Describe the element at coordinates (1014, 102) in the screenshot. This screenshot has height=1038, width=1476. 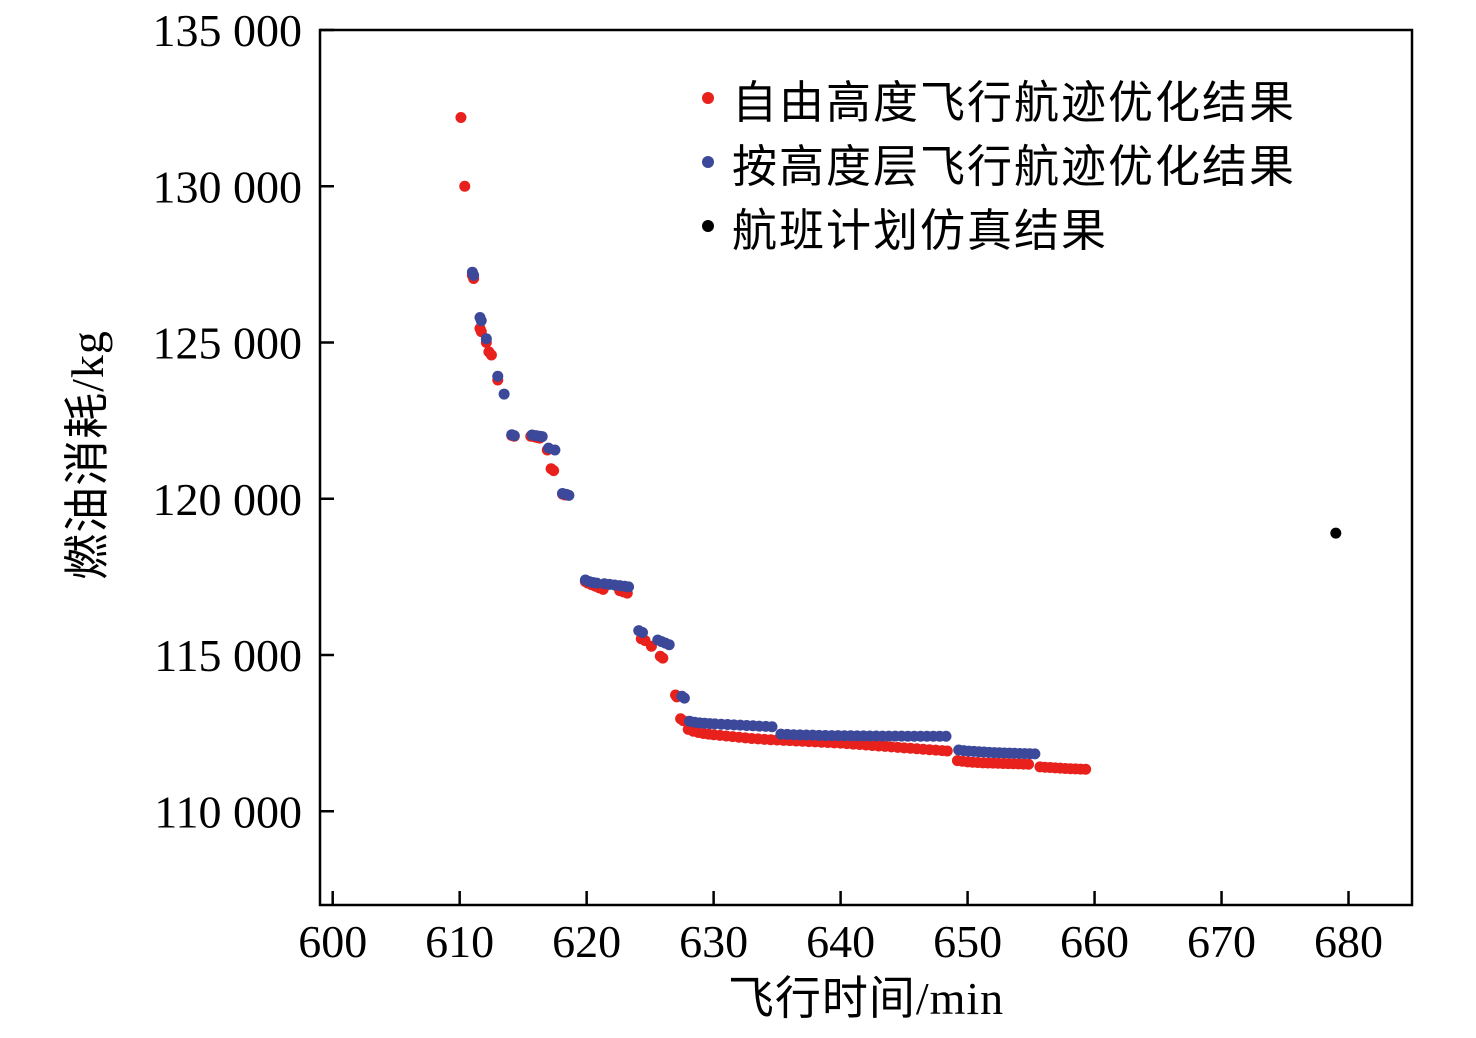
I see `legend-label: 自由高度飞行航迹优化结果` at that location.